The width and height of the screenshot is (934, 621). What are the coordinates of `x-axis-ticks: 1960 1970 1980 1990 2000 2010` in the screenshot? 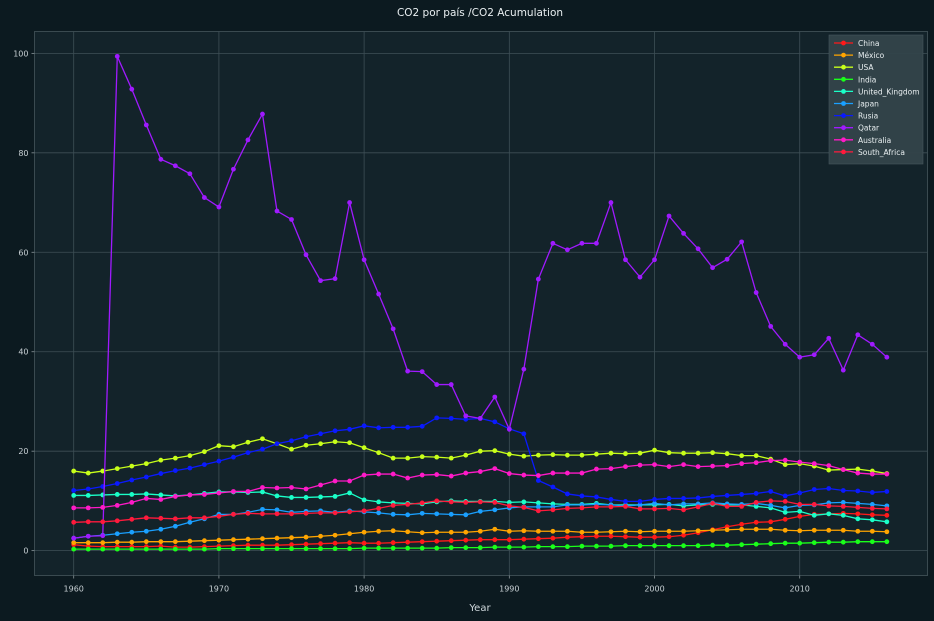 It's located at (437, 584).